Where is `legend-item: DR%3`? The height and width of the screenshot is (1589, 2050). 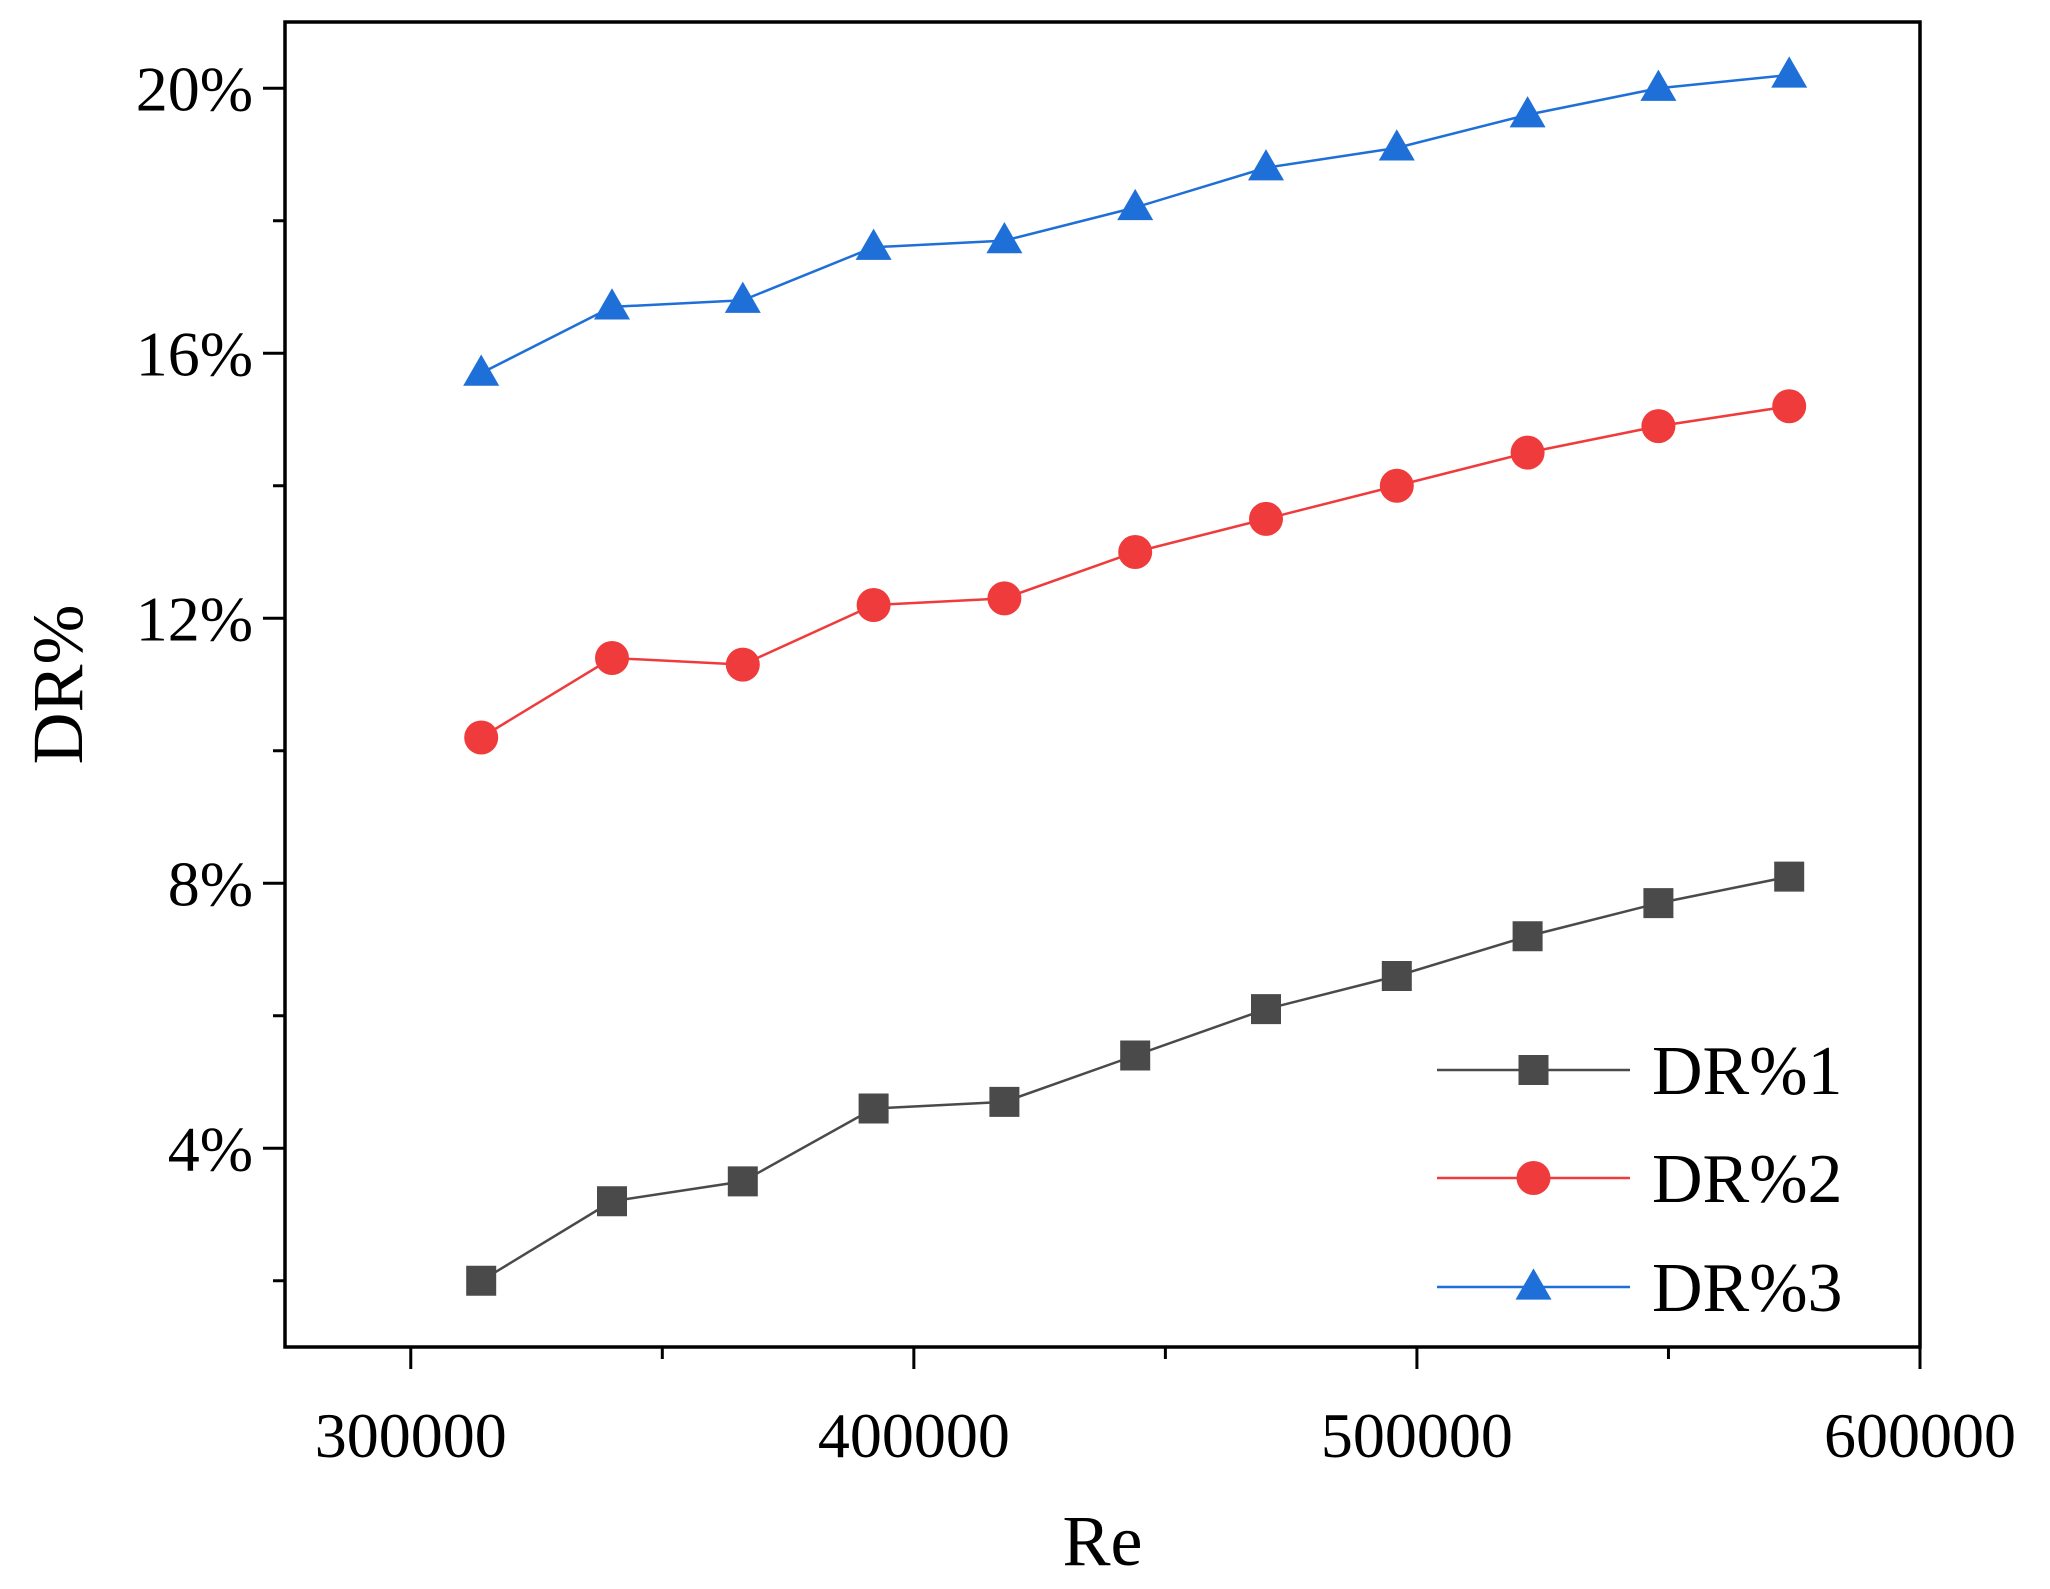 legend-item: DR%3 is located at coordinates (1640, 1288).